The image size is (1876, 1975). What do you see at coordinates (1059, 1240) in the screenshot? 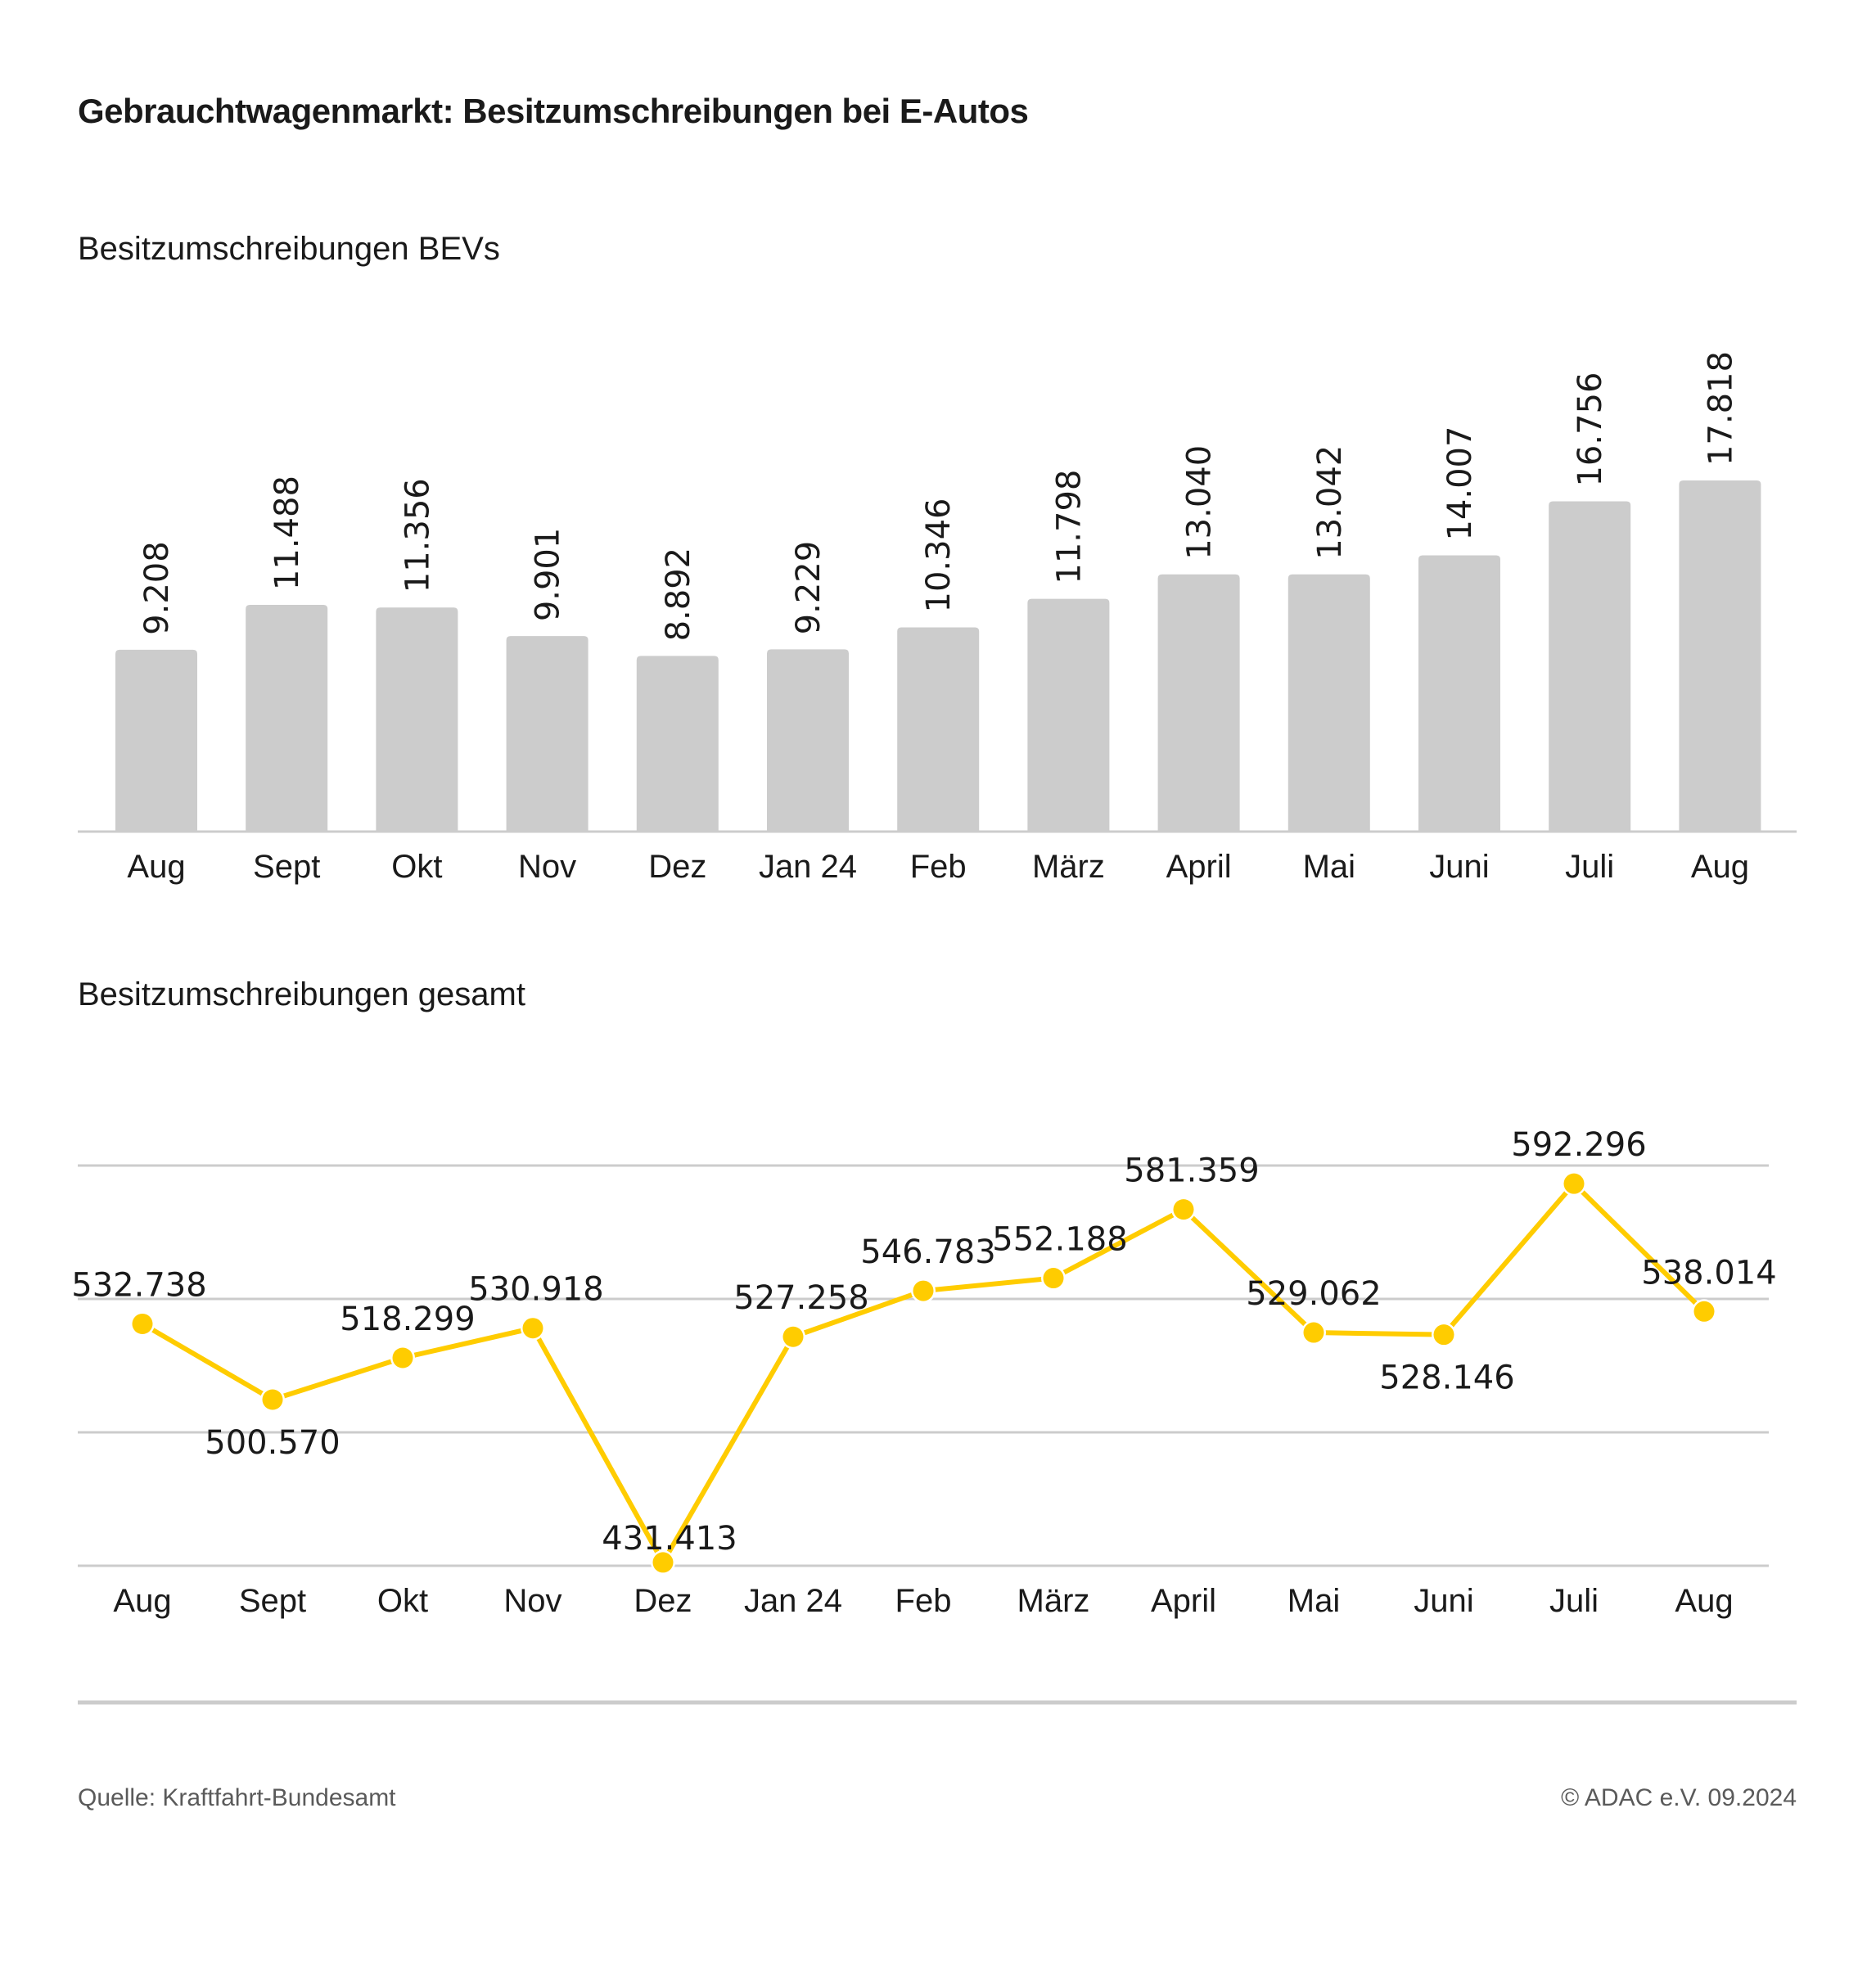
I see `line-value-label: 552.188` at bounding box center [1059, 1240].